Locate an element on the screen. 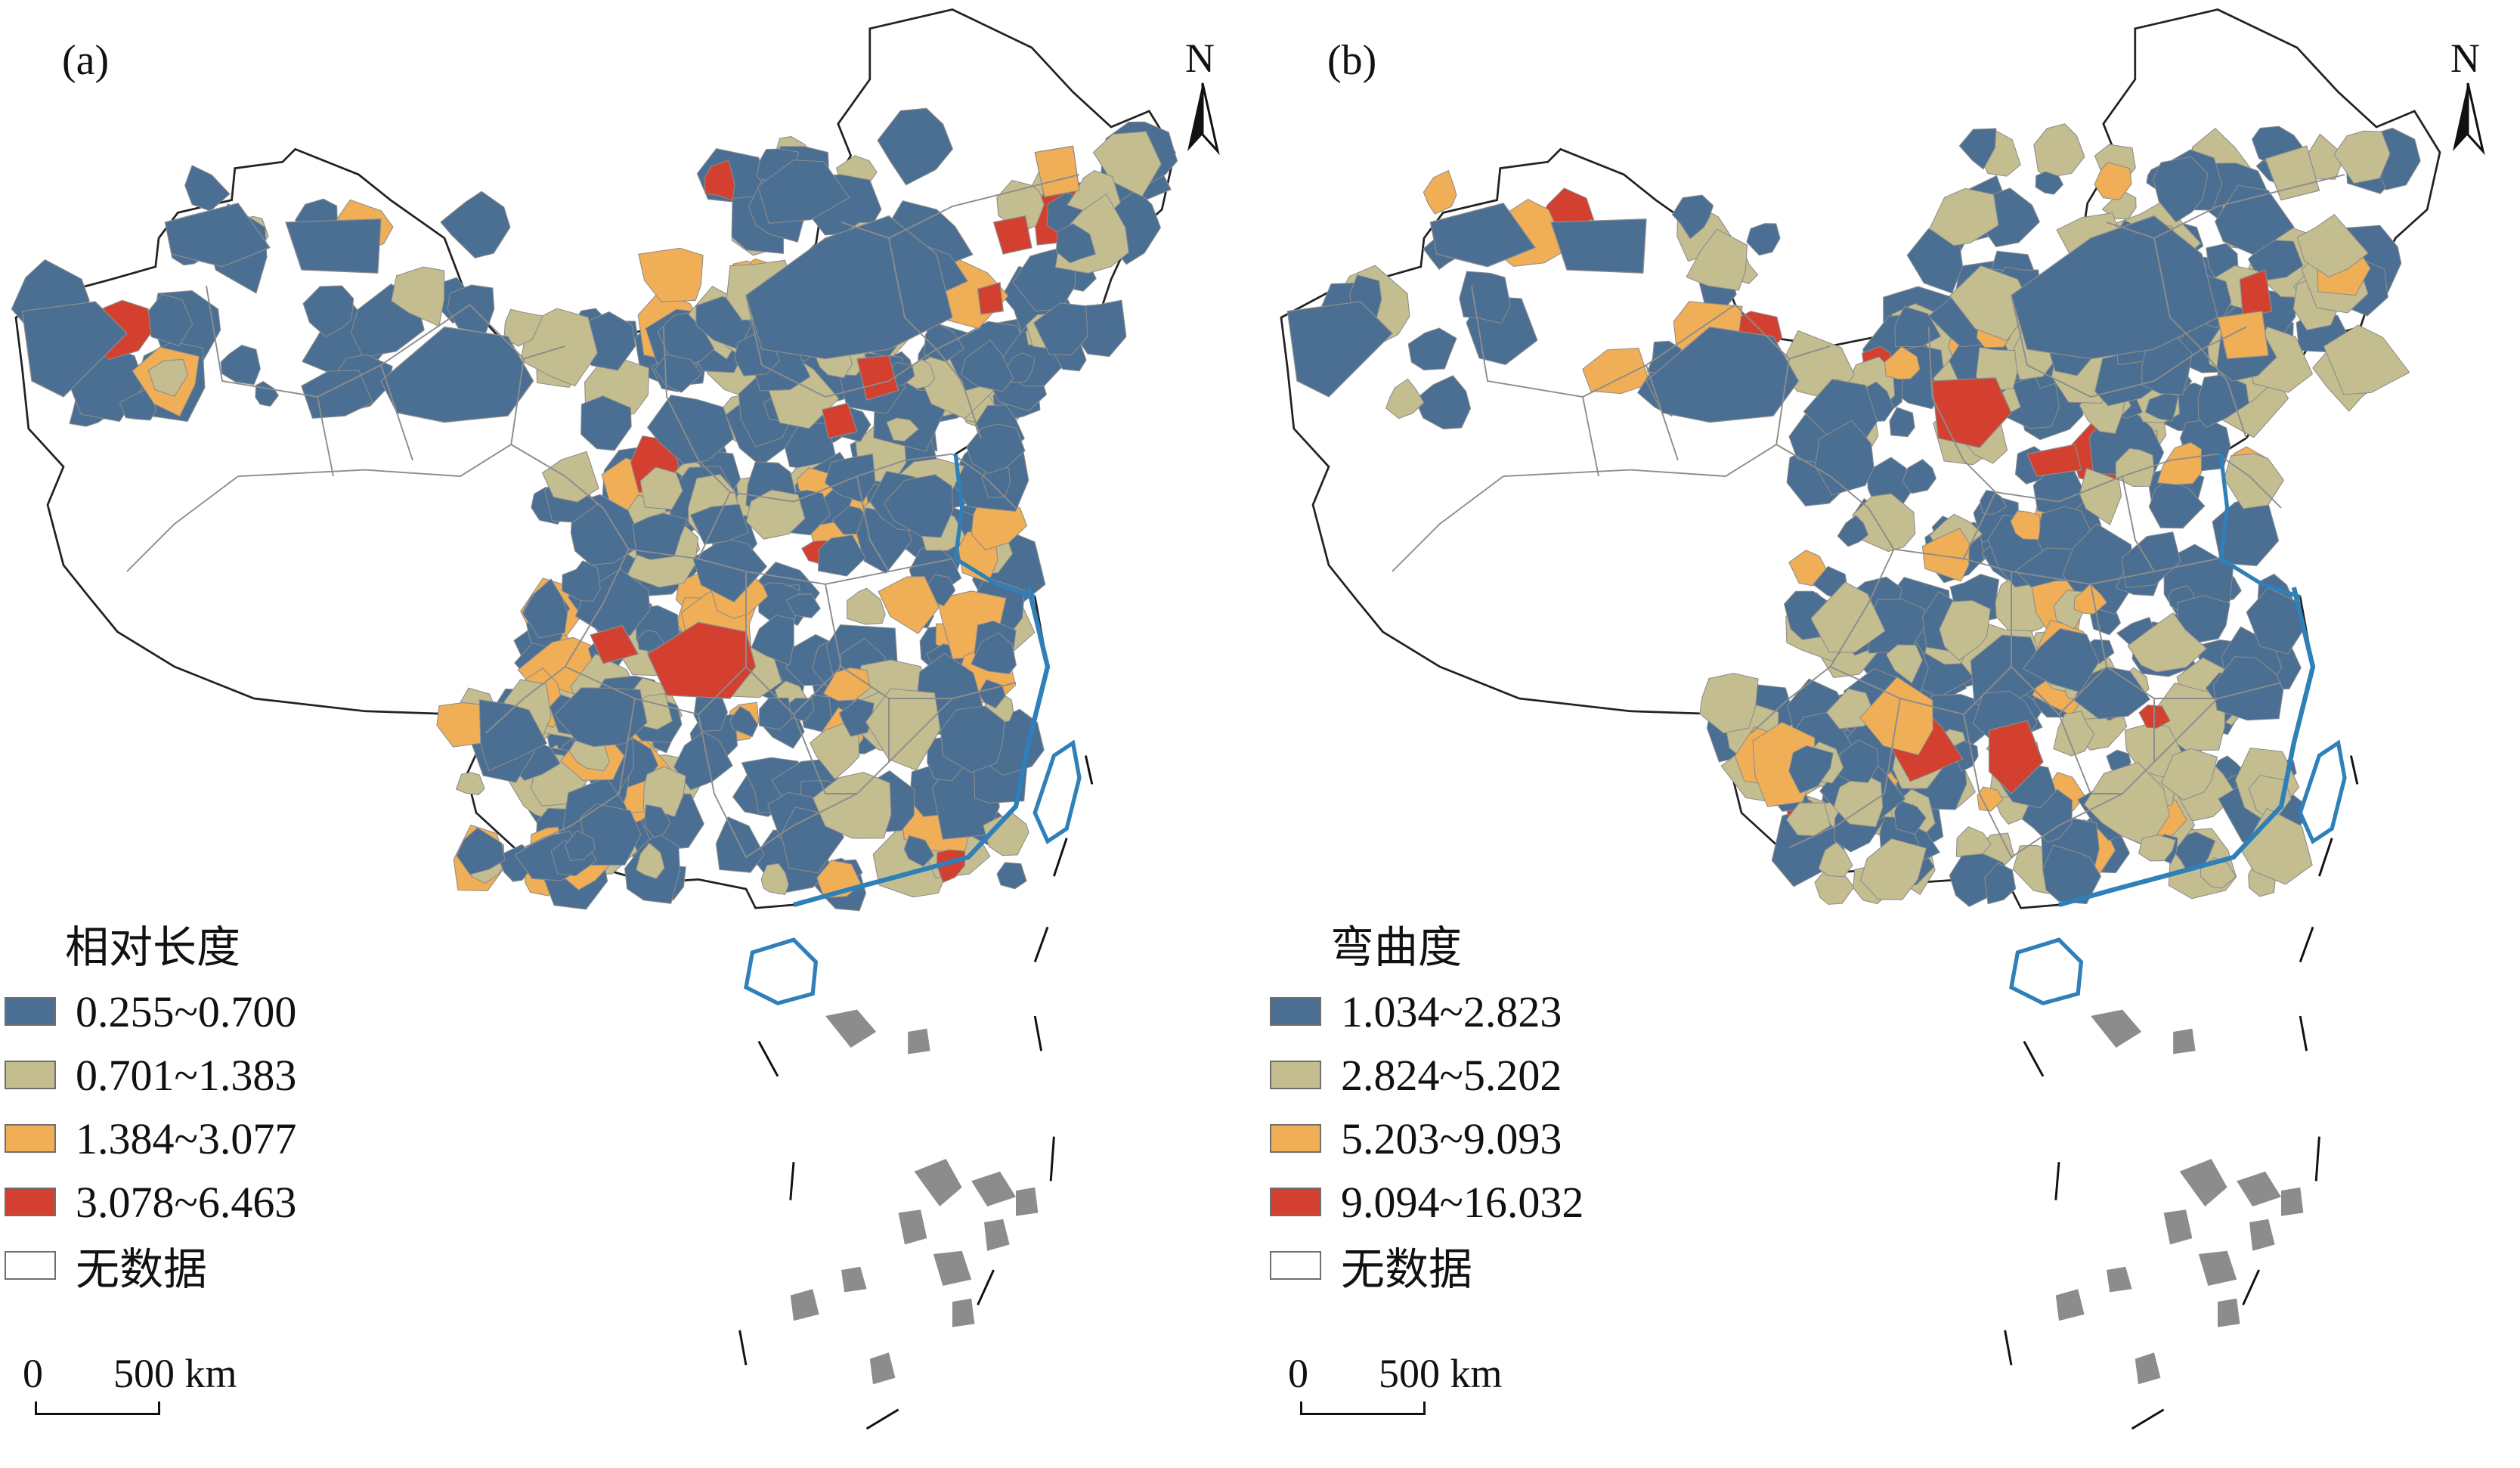 The image size is (2520, 1468). legend-title: 弯曲度 is located at coordinates (1396, 947).